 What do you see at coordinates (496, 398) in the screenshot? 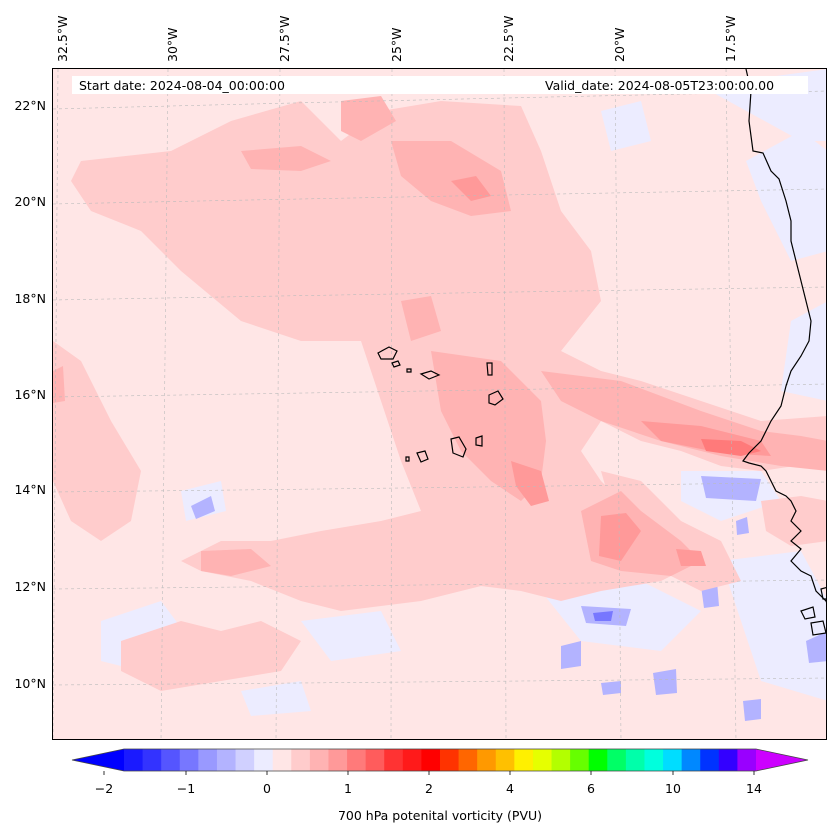
I see `island-boa-vista` at bounding box center [496, 398].